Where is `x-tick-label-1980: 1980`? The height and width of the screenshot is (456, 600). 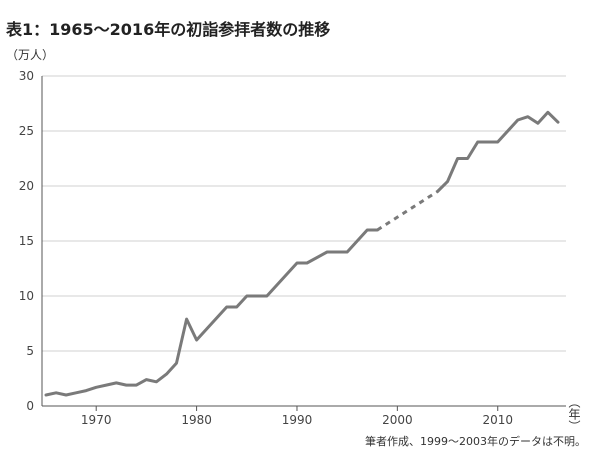 x-tick-label-1980: 1980 is located at coordinates (196, 420).